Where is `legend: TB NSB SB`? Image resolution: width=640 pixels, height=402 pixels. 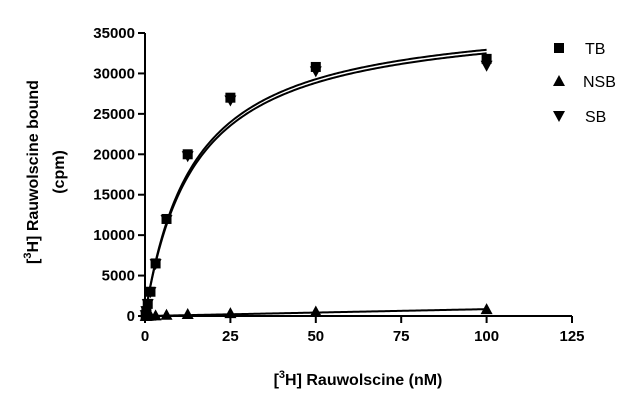
legend: TB NSB SB is located at coordinates (584, 83).